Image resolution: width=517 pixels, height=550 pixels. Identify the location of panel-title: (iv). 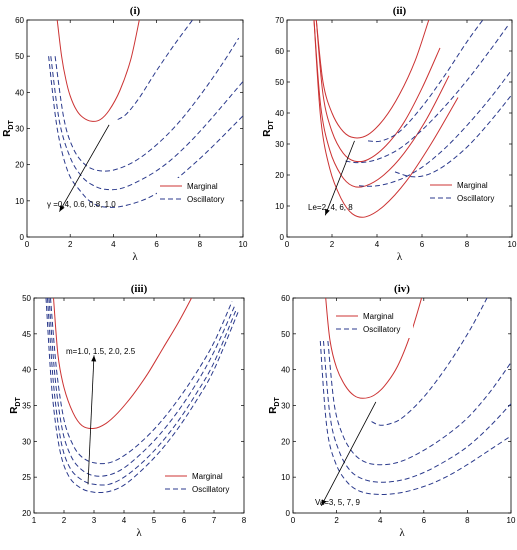
(402, 289).